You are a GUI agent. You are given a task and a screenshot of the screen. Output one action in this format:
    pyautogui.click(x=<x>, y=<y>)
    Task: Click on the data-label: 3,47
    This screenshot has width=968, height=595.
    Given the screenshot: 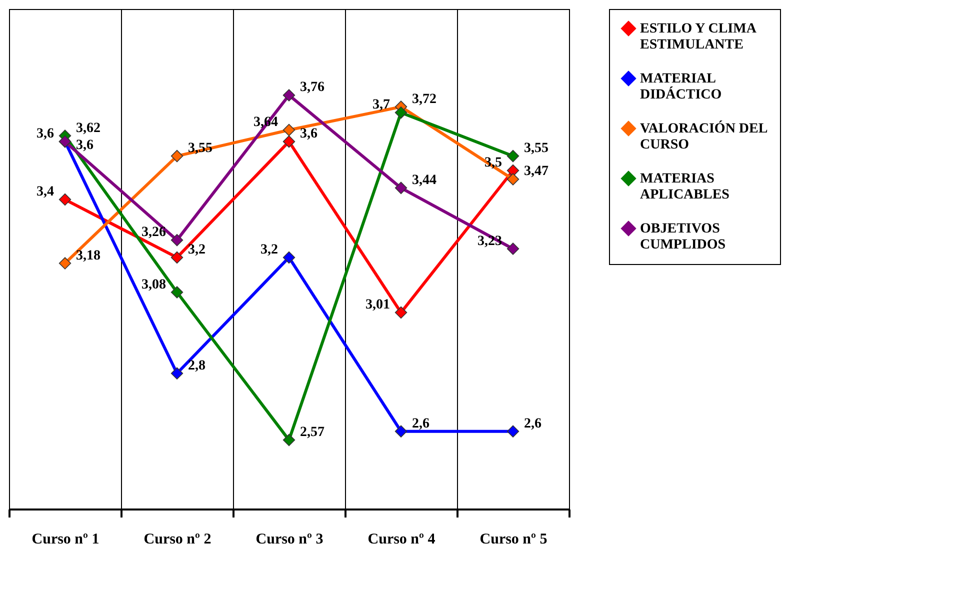 What is the action you would take?
    pyautogui.click(x=536, y=172)
    